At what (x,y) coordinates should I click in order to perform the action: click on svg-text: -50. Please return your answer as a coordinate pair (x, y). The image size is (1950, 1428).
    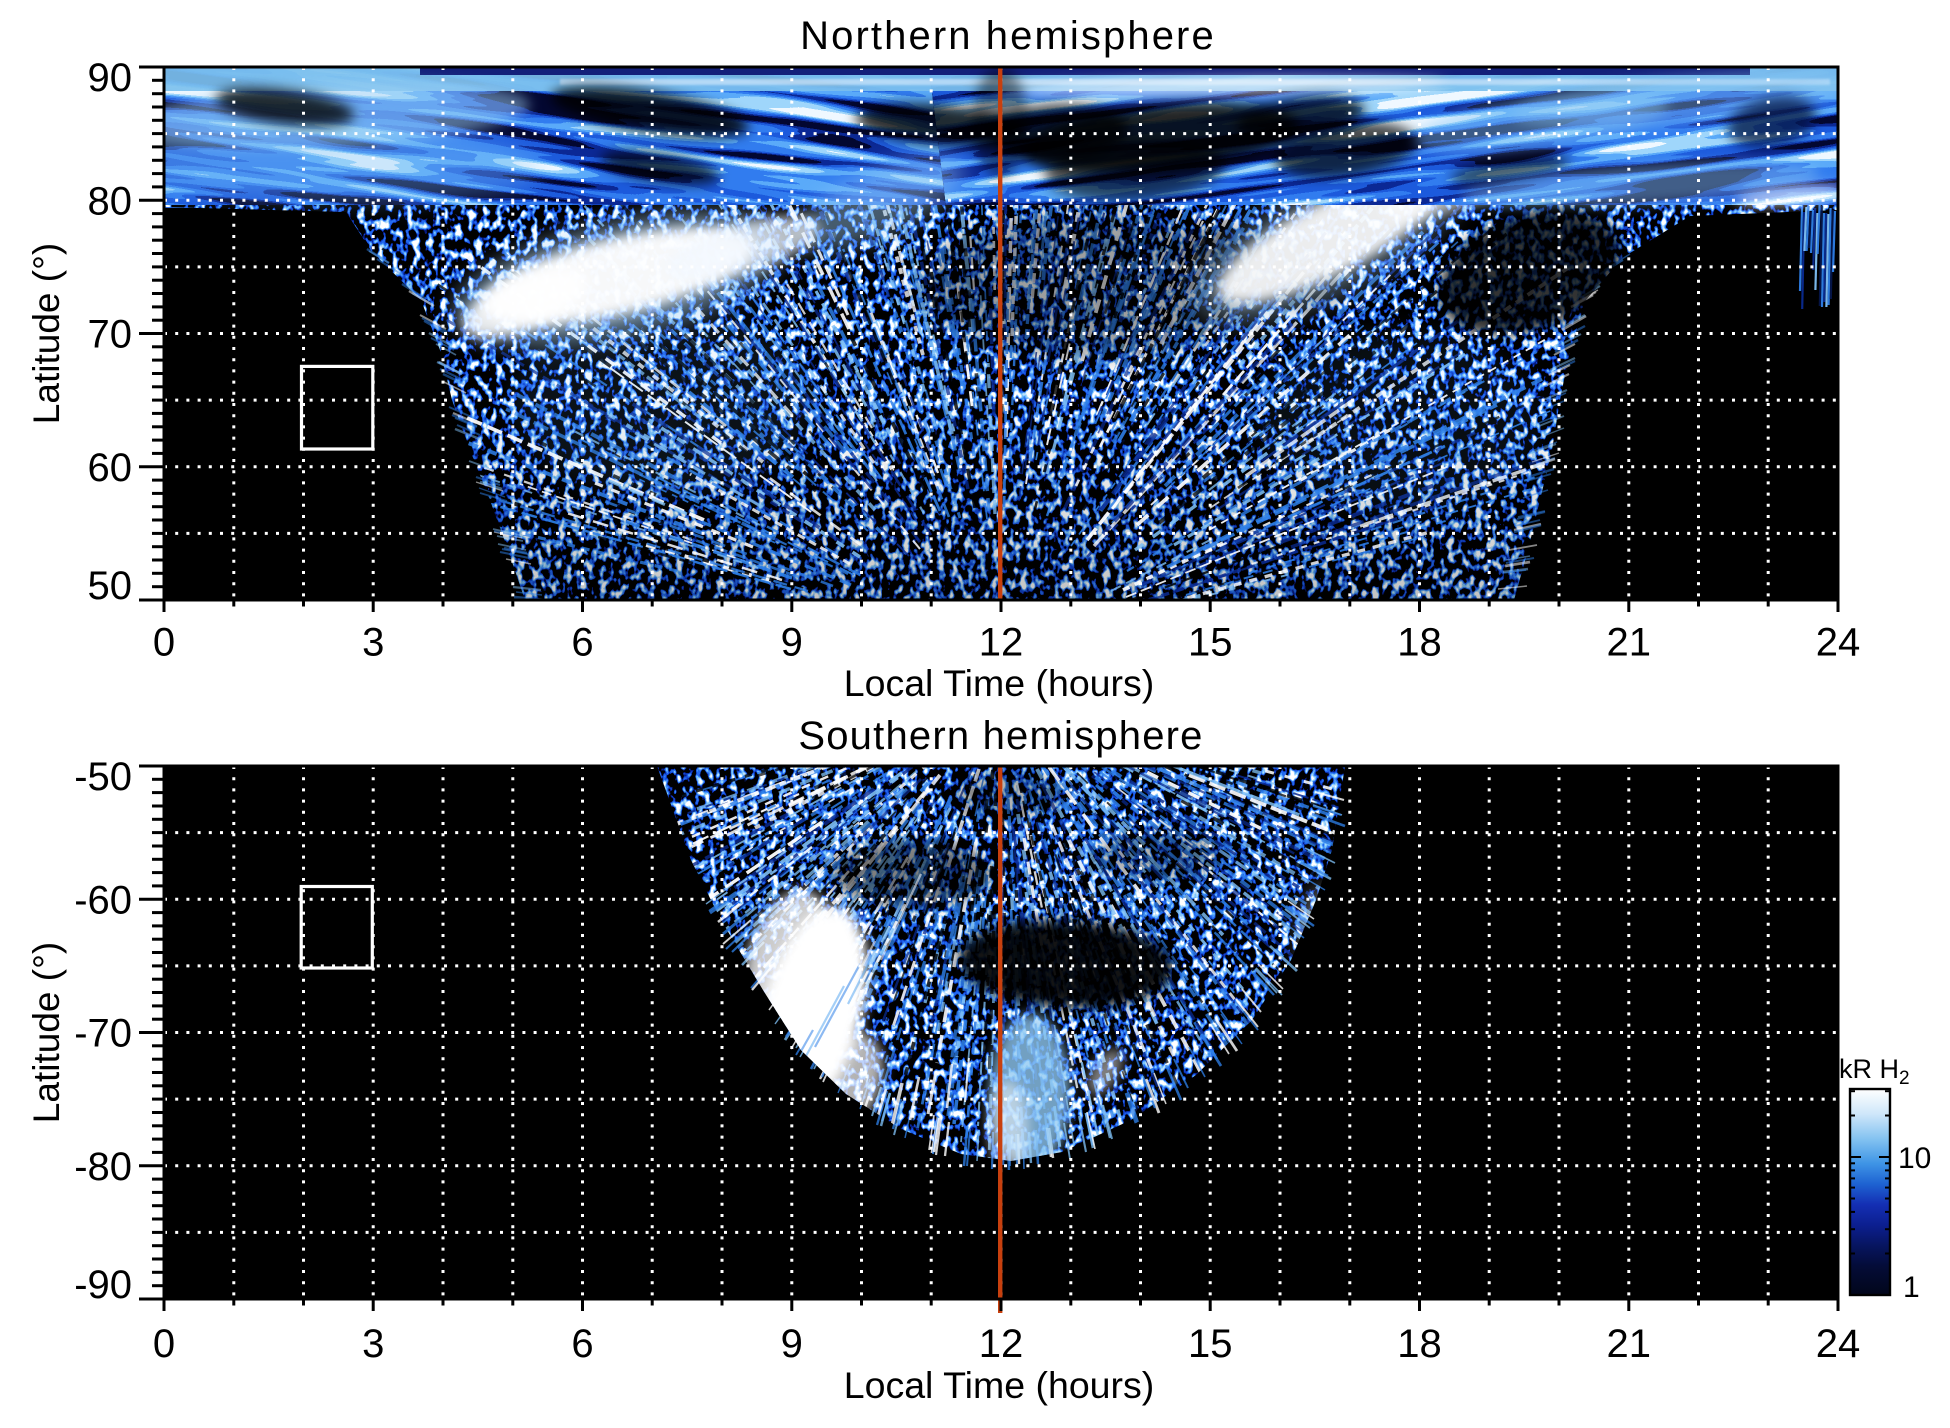
    Looking at the image, I should click on (103, 777).